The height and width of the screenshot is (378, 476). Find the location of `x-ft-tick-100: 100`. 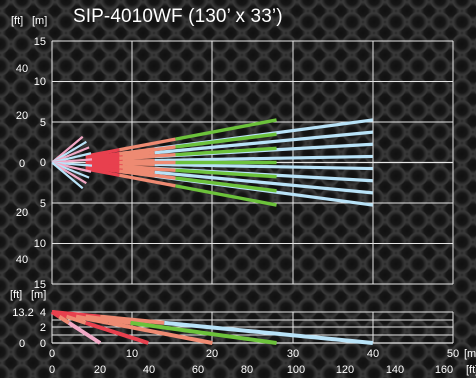

x-ft-tick-100: 100 is located at coordinates (296, 370).